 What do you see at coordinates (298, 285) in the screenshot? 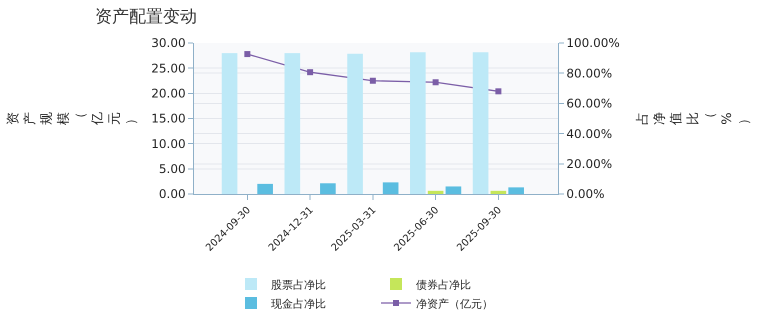
I see `legend-label: 股票占净比` at bounding box center [298, 285].